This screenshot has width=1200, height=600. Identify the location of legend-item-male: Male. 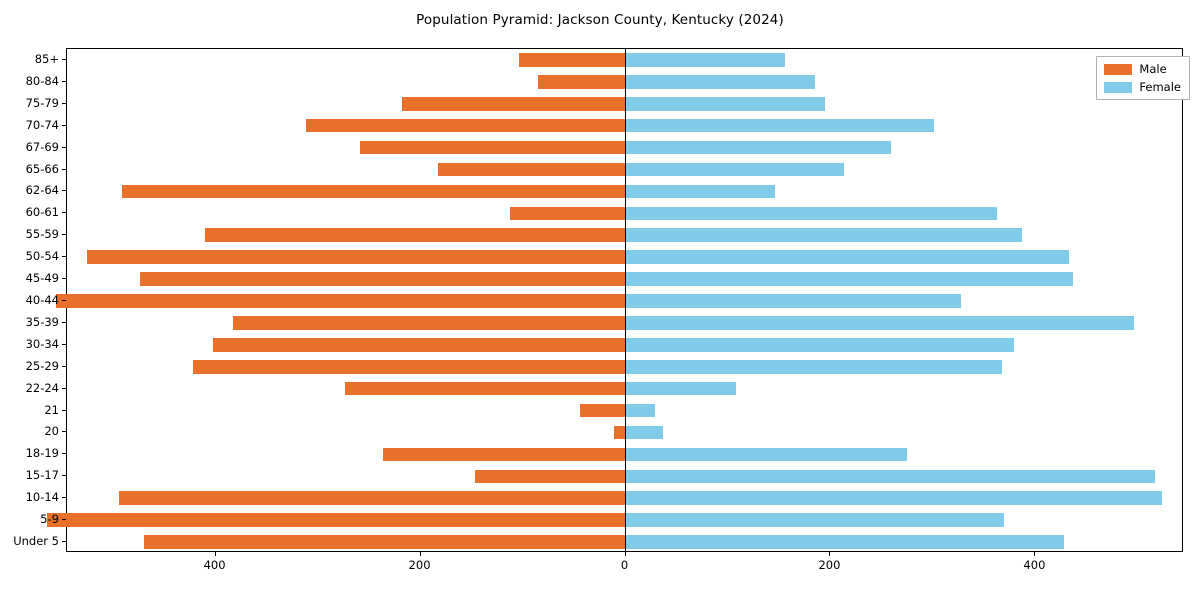
(1142, 69).